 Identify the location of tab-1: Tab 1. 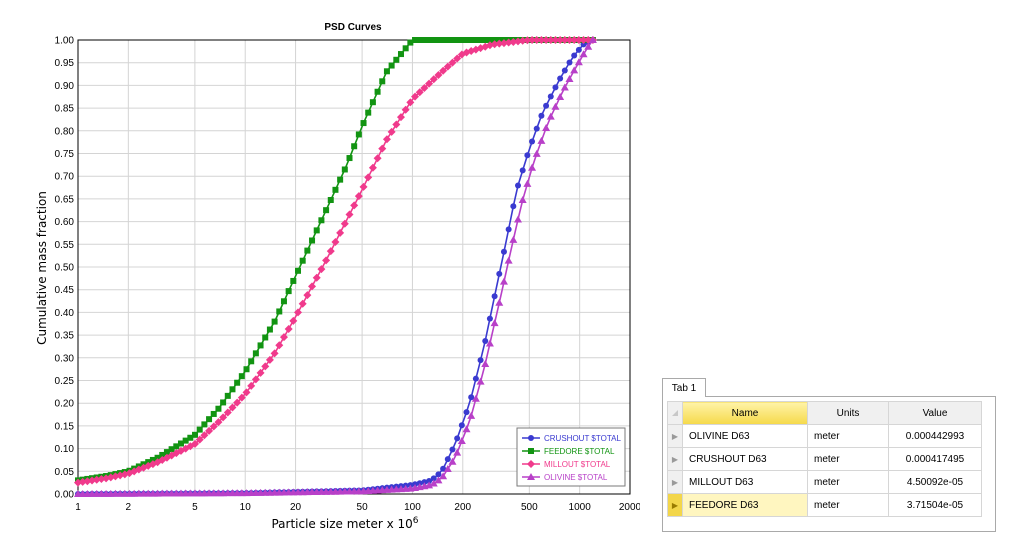
(684, 387).